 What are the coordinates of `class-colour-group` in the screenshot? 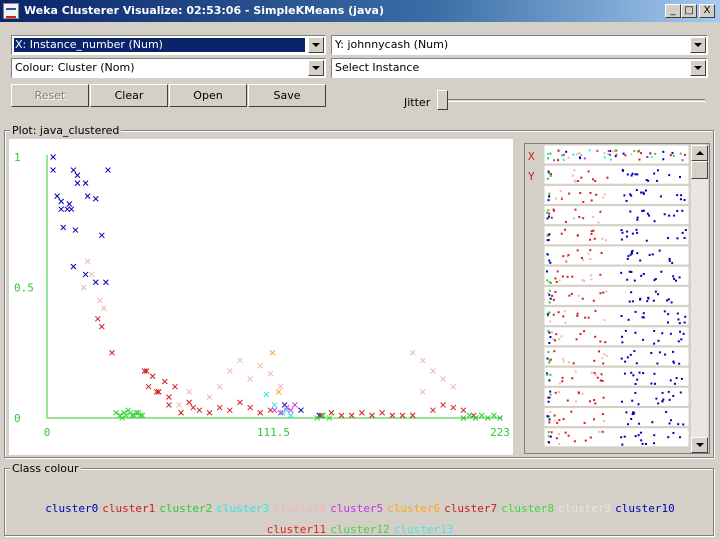 It's located at (359, 502).